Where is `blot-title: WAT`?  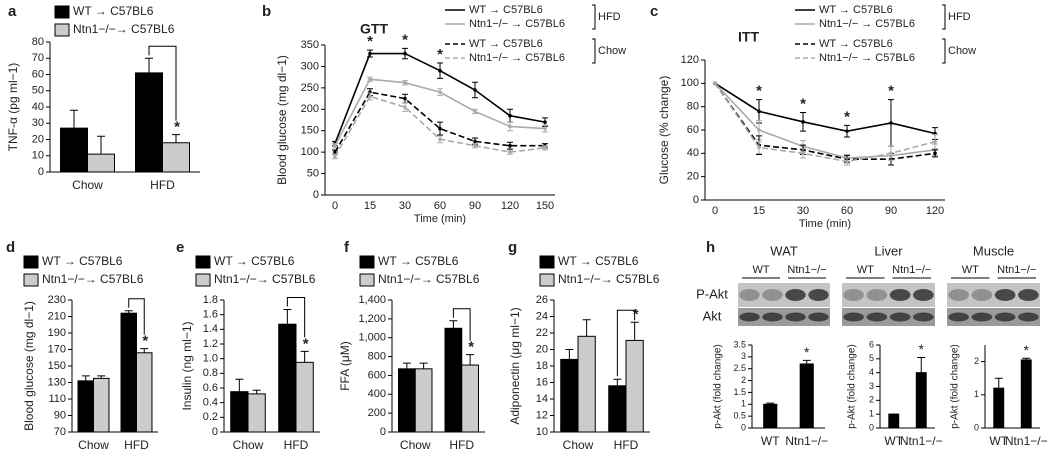
blot-title: WAT is located at coordinates (783, 250).